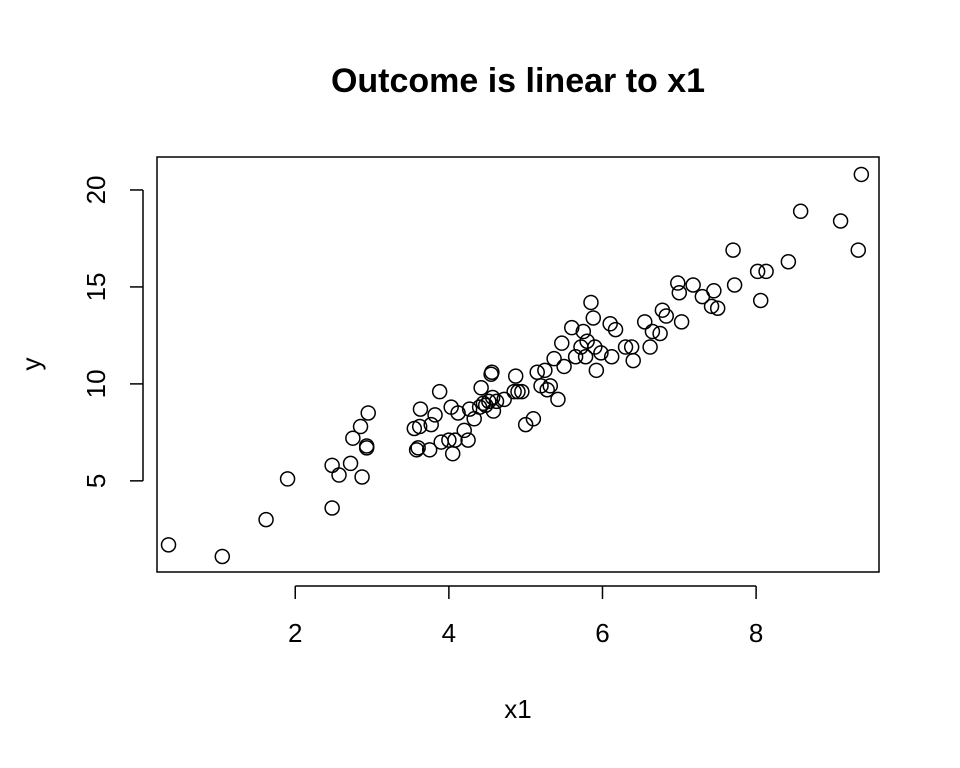 Image resolution: width=960 pixels, height=768 pixels. I want to click on x-tick-label: 2, so click(295, 633).